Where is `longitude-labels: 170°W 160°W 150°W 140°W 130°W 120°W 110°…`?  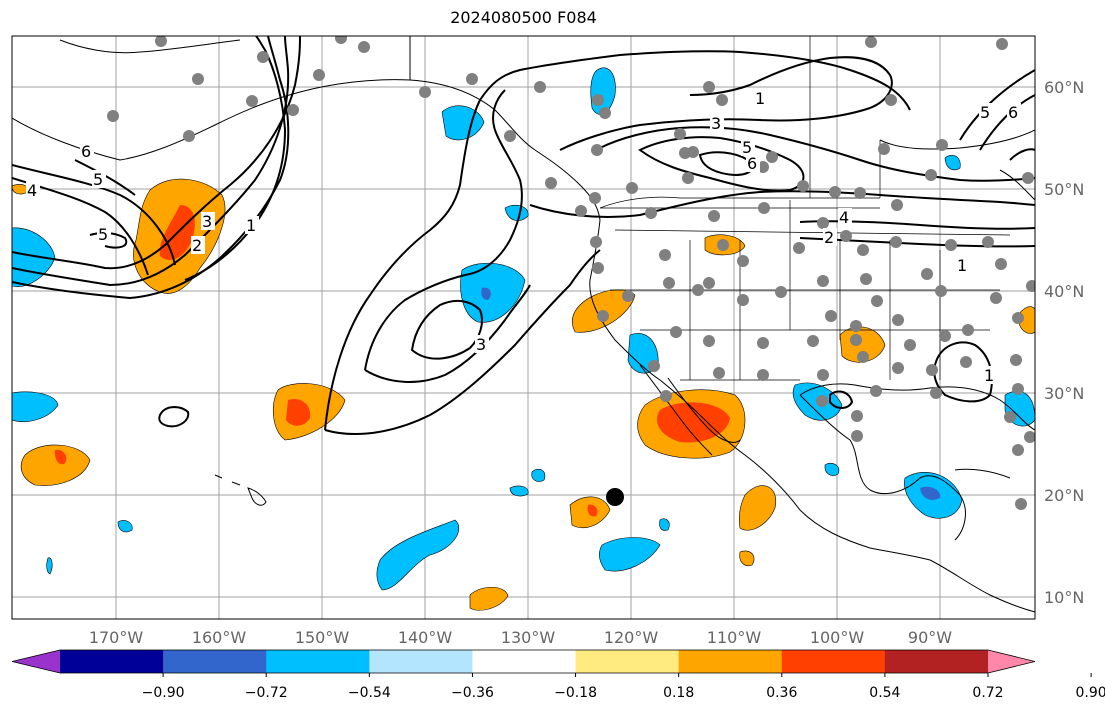
longitude-labels: 170°W 160°W 150°W 140°W 130°W 120°W 110°… is located at coordinates (520, 637).